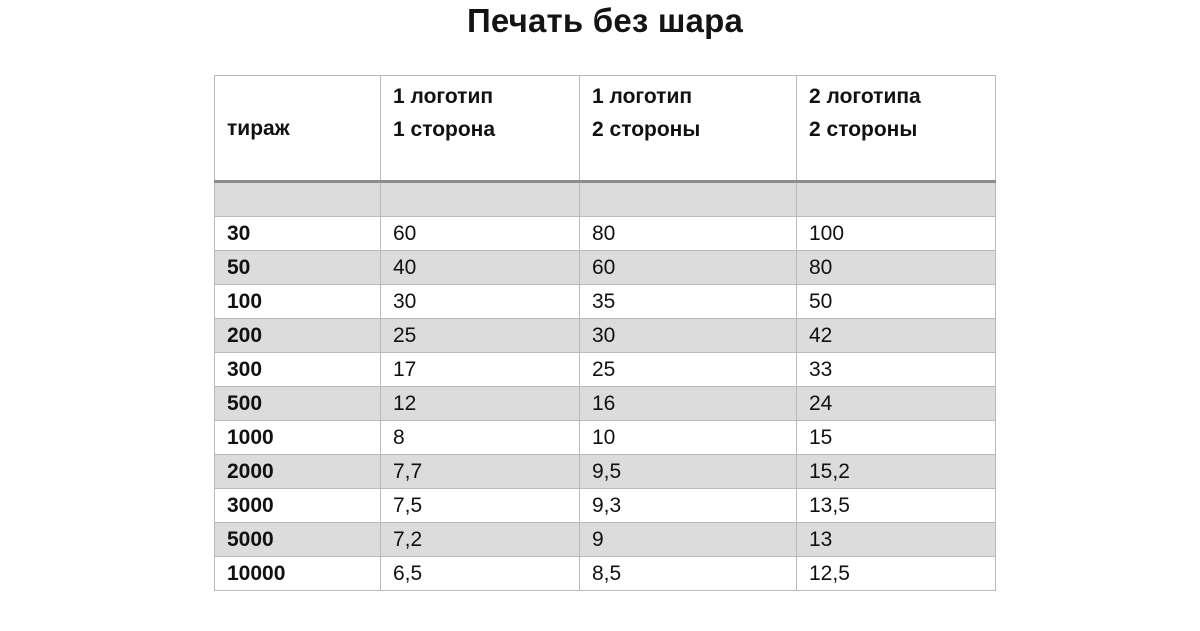 This screenshot has width=1200, height=631. What do you see at coordinates (688, 369) in the screenshot?
I see `price-1-logo-2-sides-cell: 25` at bounding box center [688, 369].